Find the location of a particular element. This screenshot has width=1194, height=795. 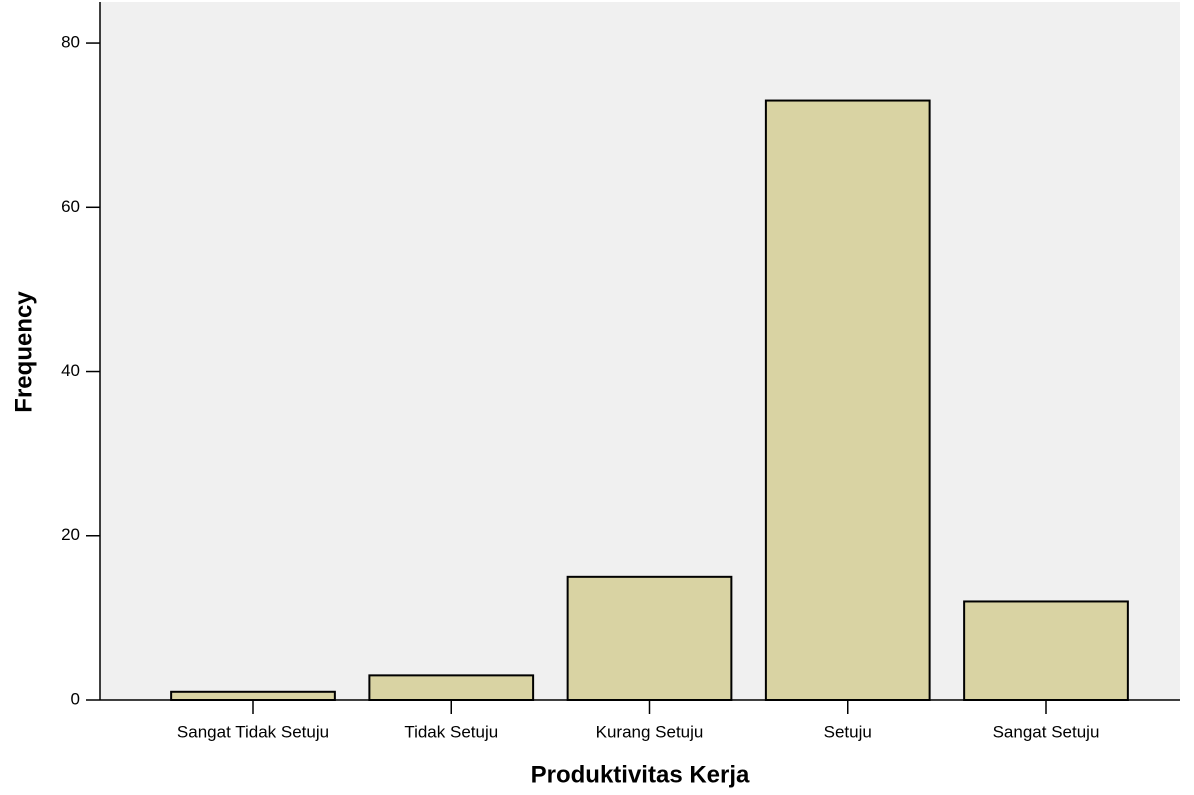

y-tick-label: 80 is located at coordinates (70, 42).